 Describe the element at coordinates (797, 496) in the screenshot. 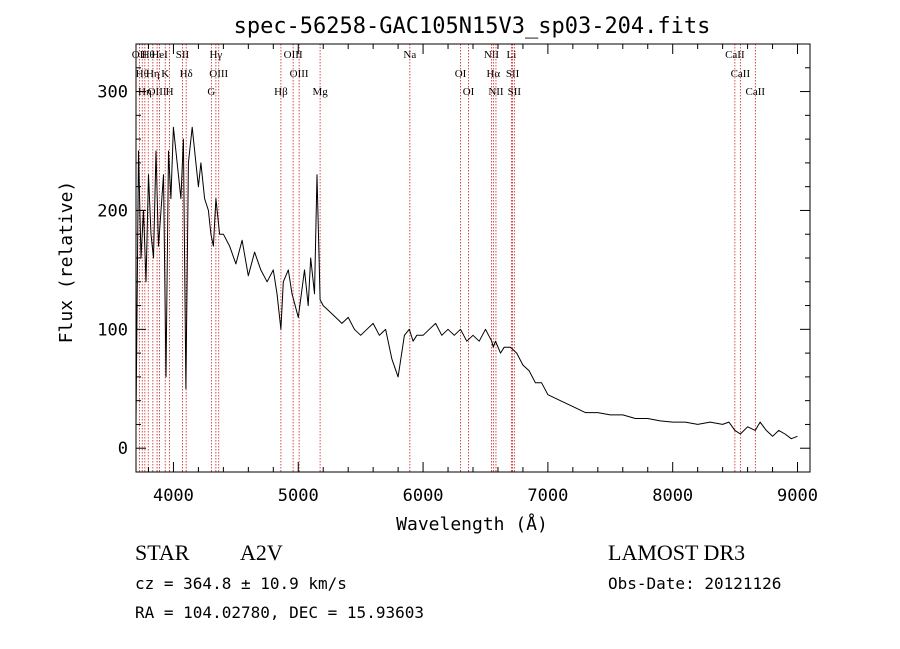

I see `x-tick-label: 9000` at that location.